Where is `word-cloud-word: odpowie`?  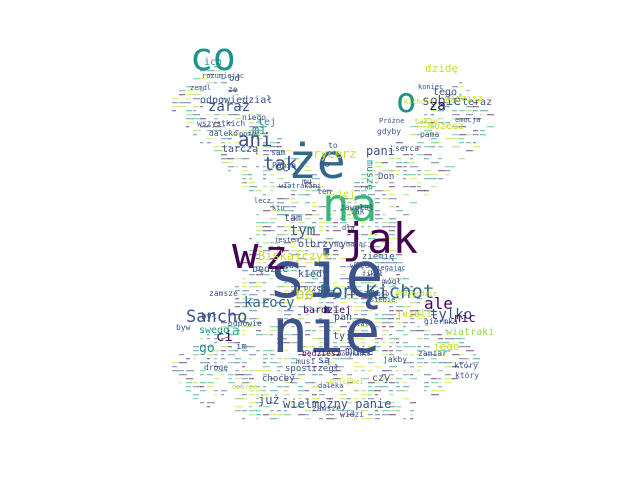
word-cloud-word: odpowie is located at coordinates (245, 323).